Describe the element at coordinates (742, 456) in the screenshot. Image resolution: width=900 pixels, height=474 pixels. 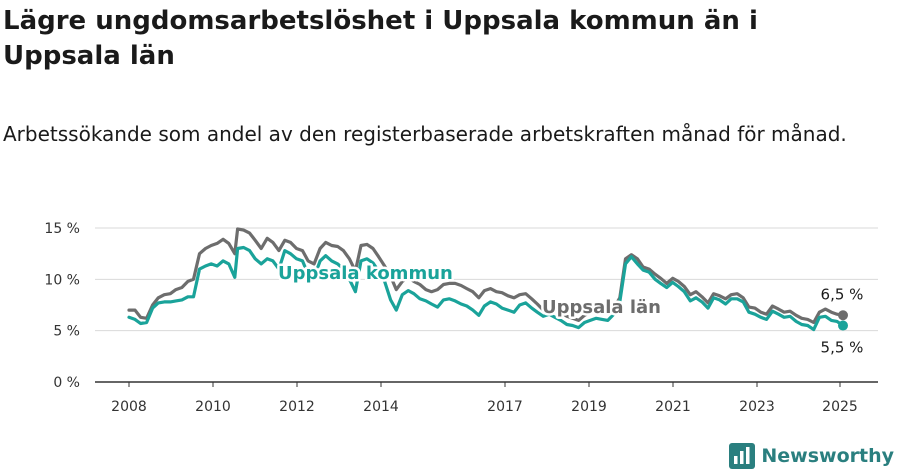
I see `bar-chart-logo-icon` at that location.